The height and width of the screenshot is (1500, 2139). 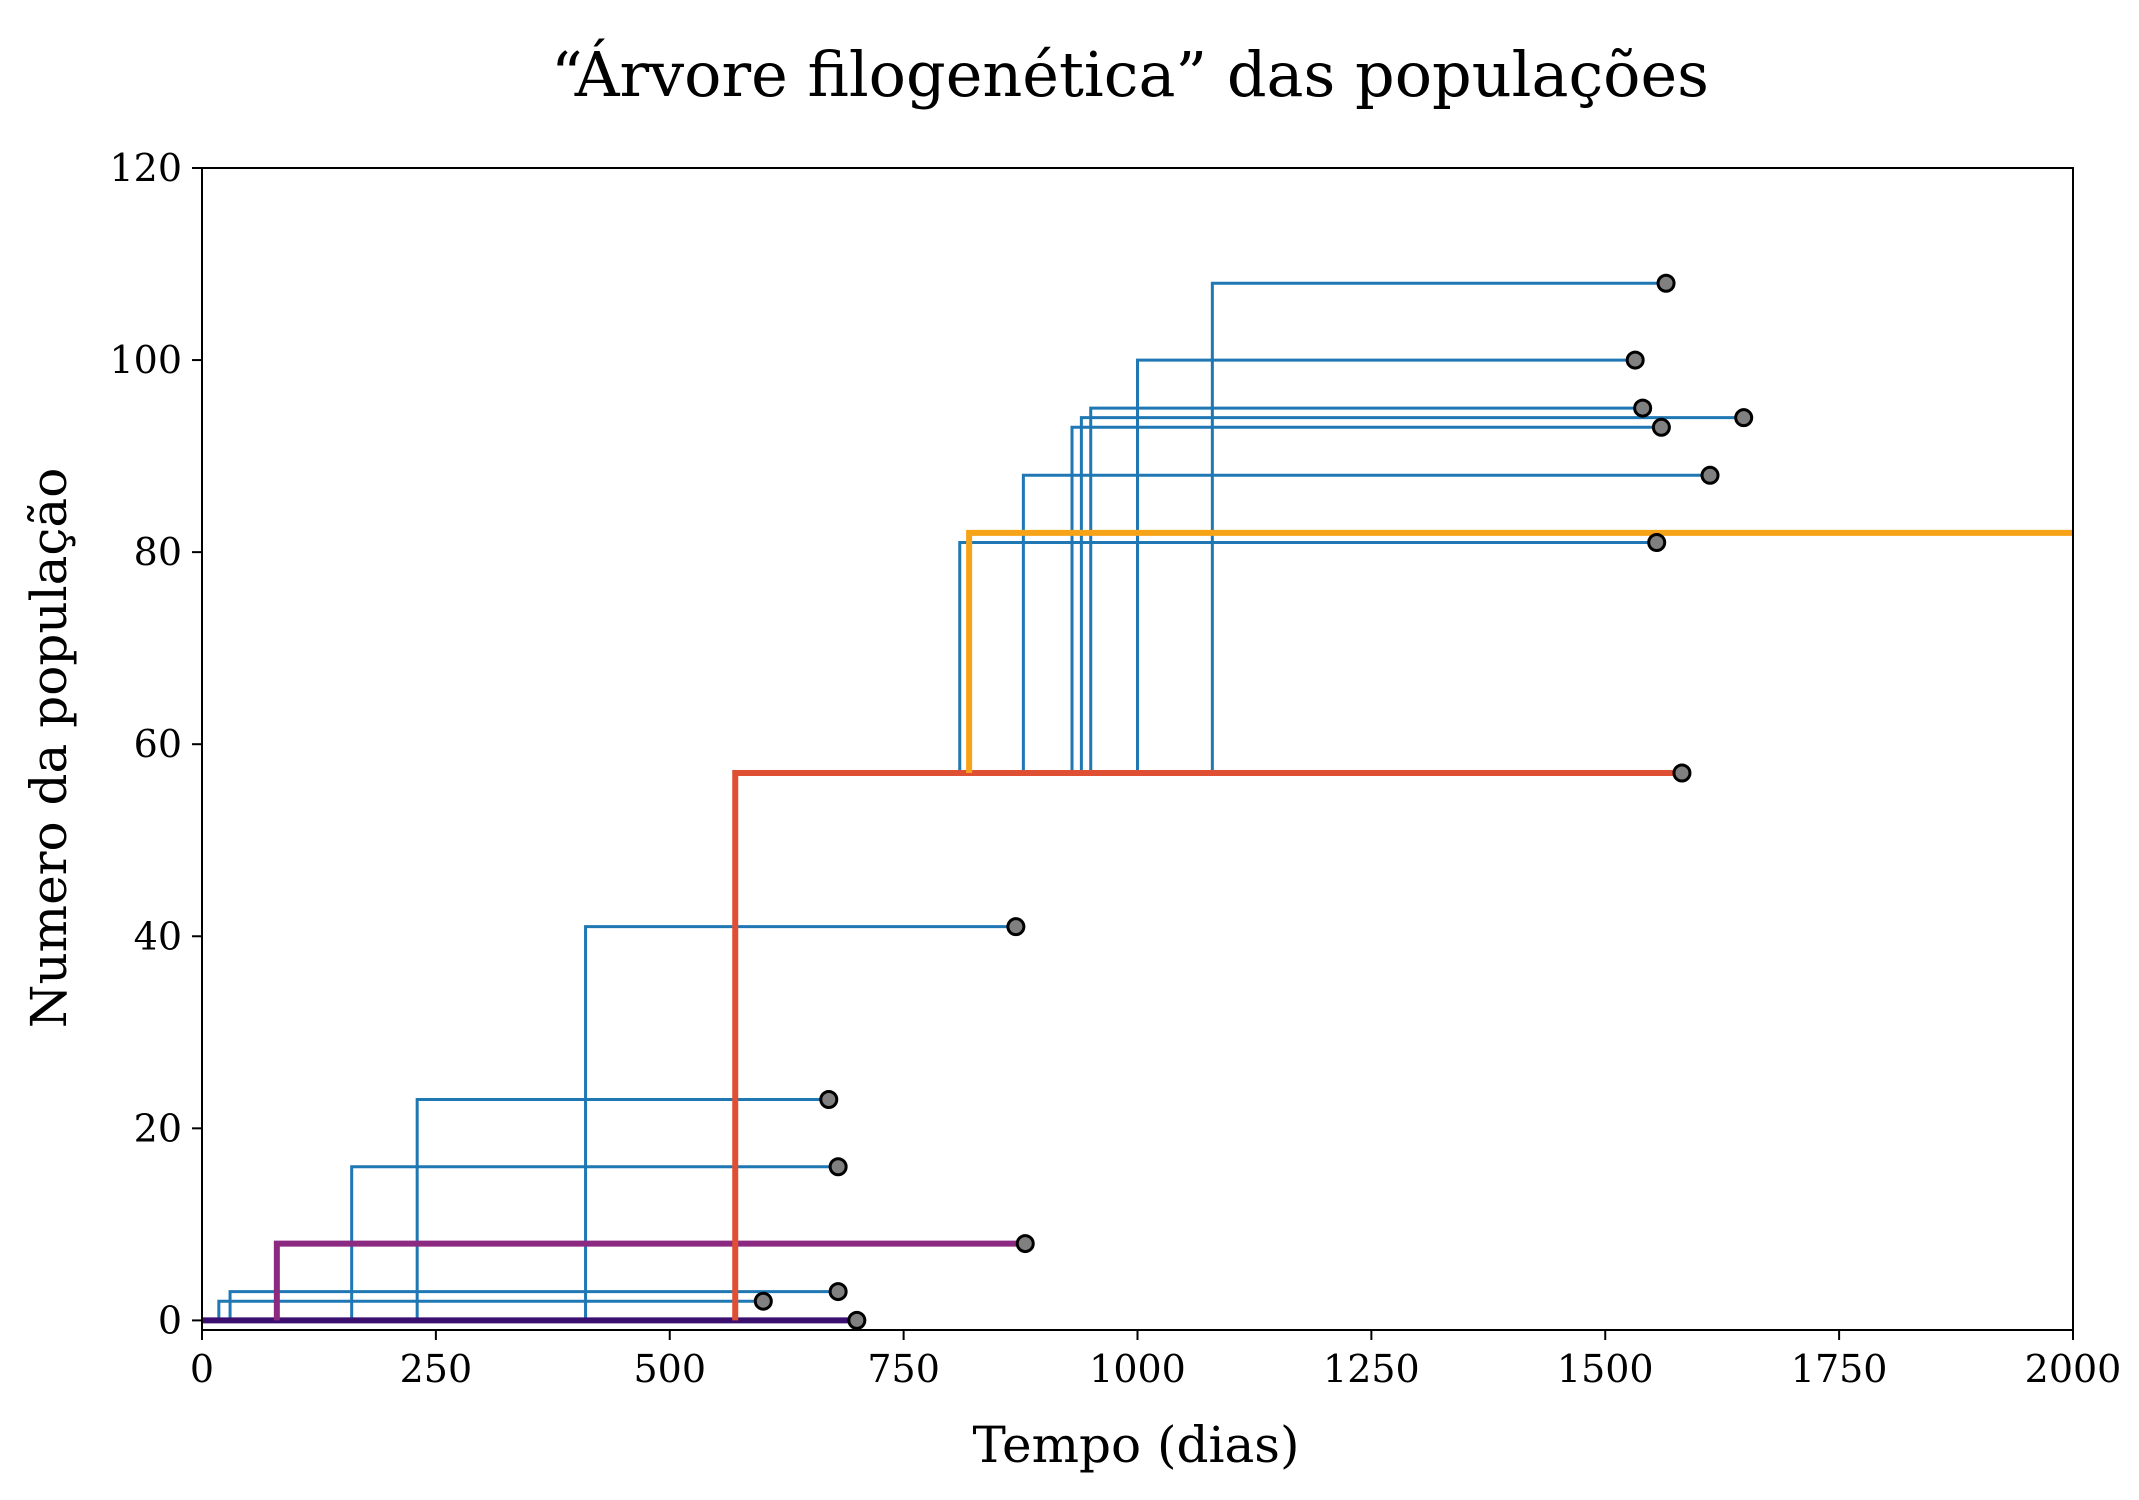 I want to click on x-axis-label: Tempo (dias), so click(x=1136, y=1445).